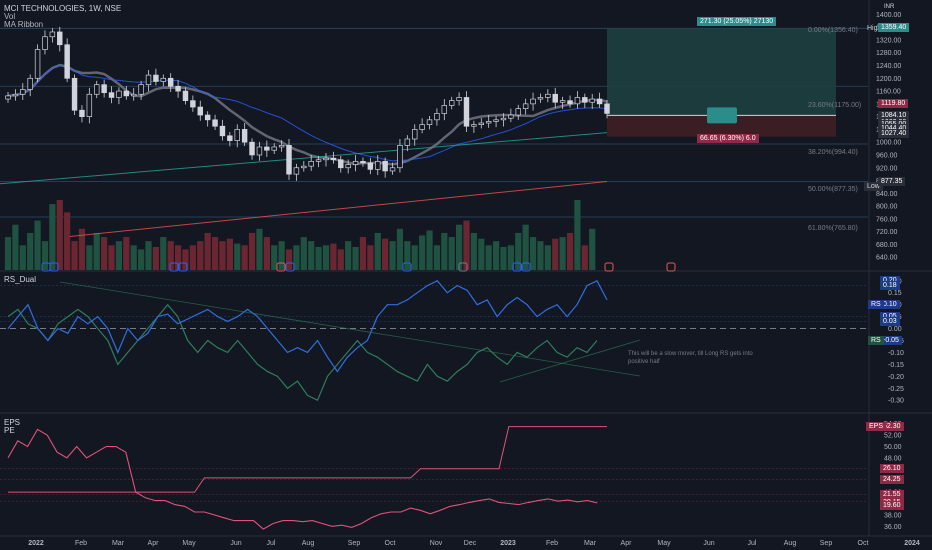  Describe the element at coordinates (721, 72) in the screenshot. I see `target-zone` at that location.